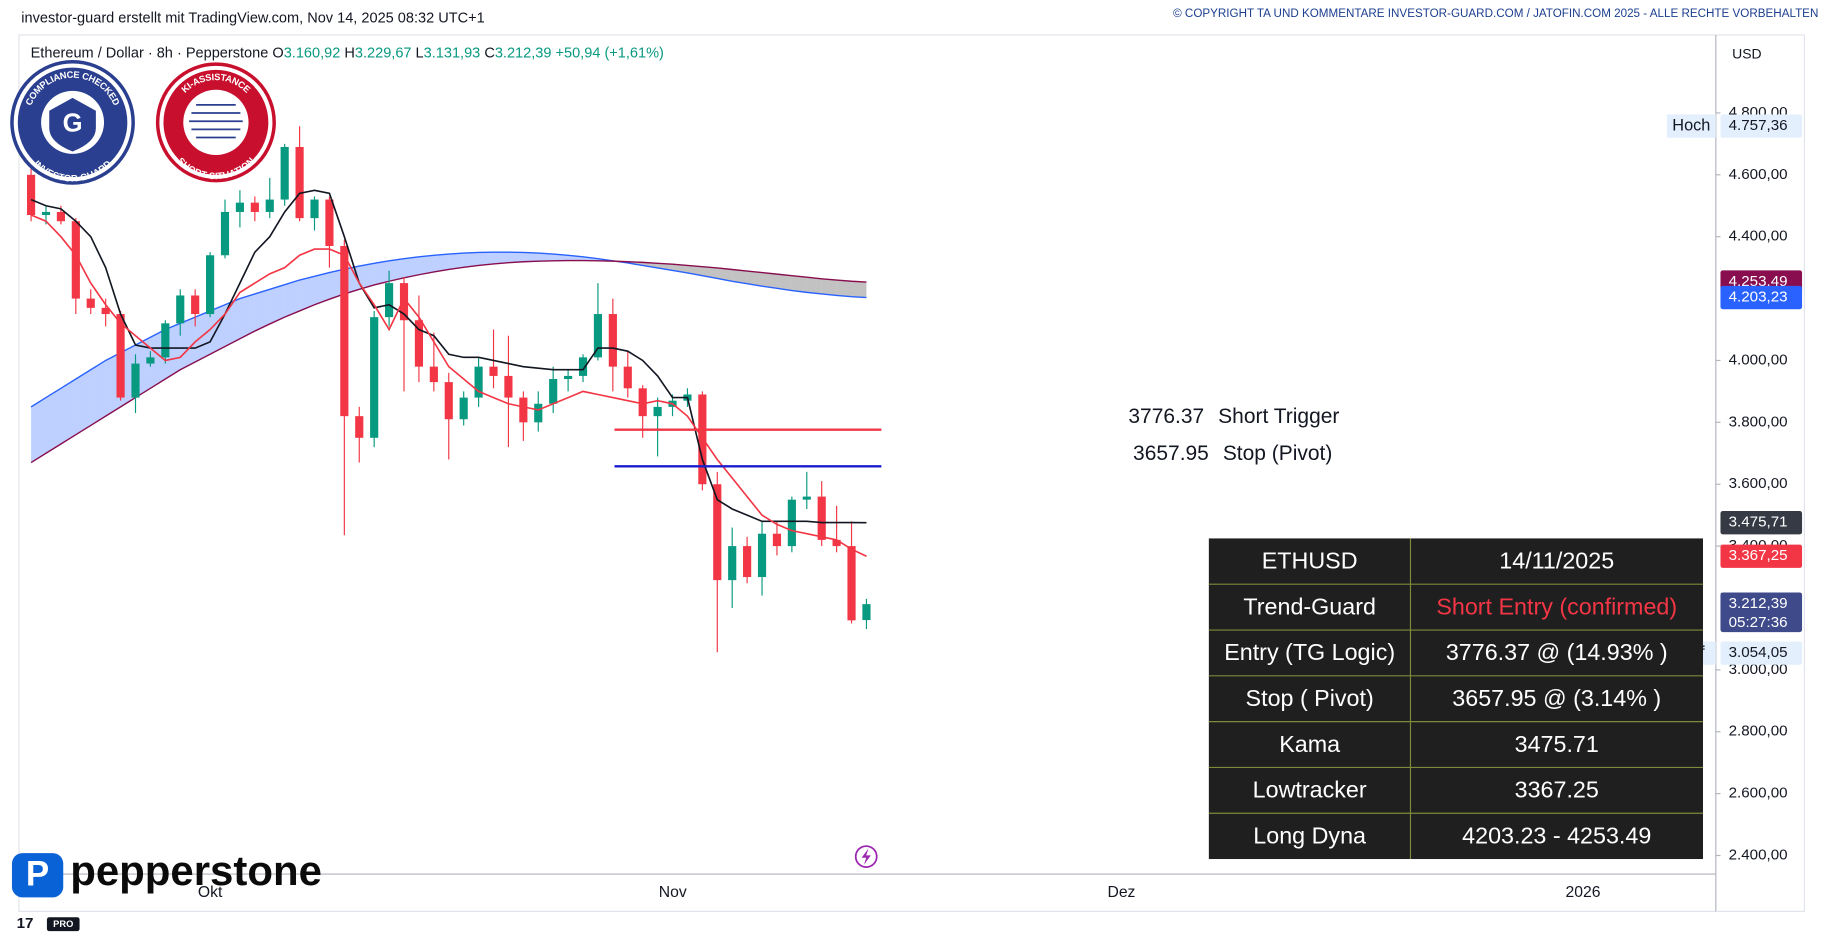  Describe the element at coordinates (383, 53) in the screenshot. I see `ohlc-value: 3.229,67` at that location.